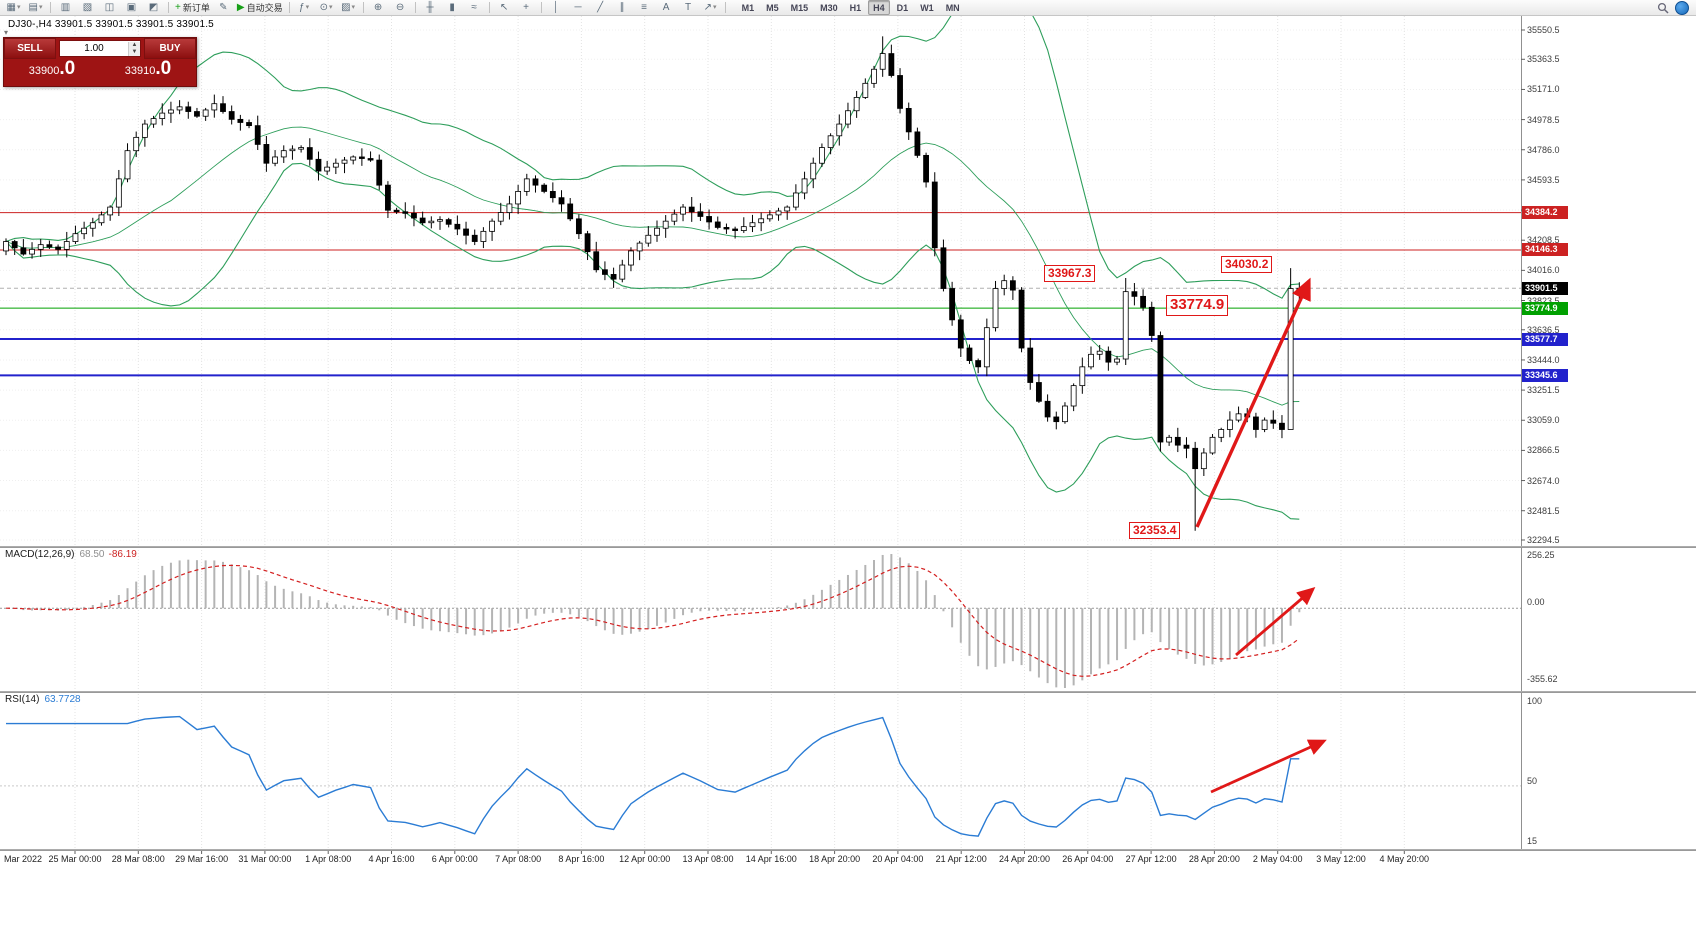  I want to click on metaeditor-button: ✎, so click(223, 8).